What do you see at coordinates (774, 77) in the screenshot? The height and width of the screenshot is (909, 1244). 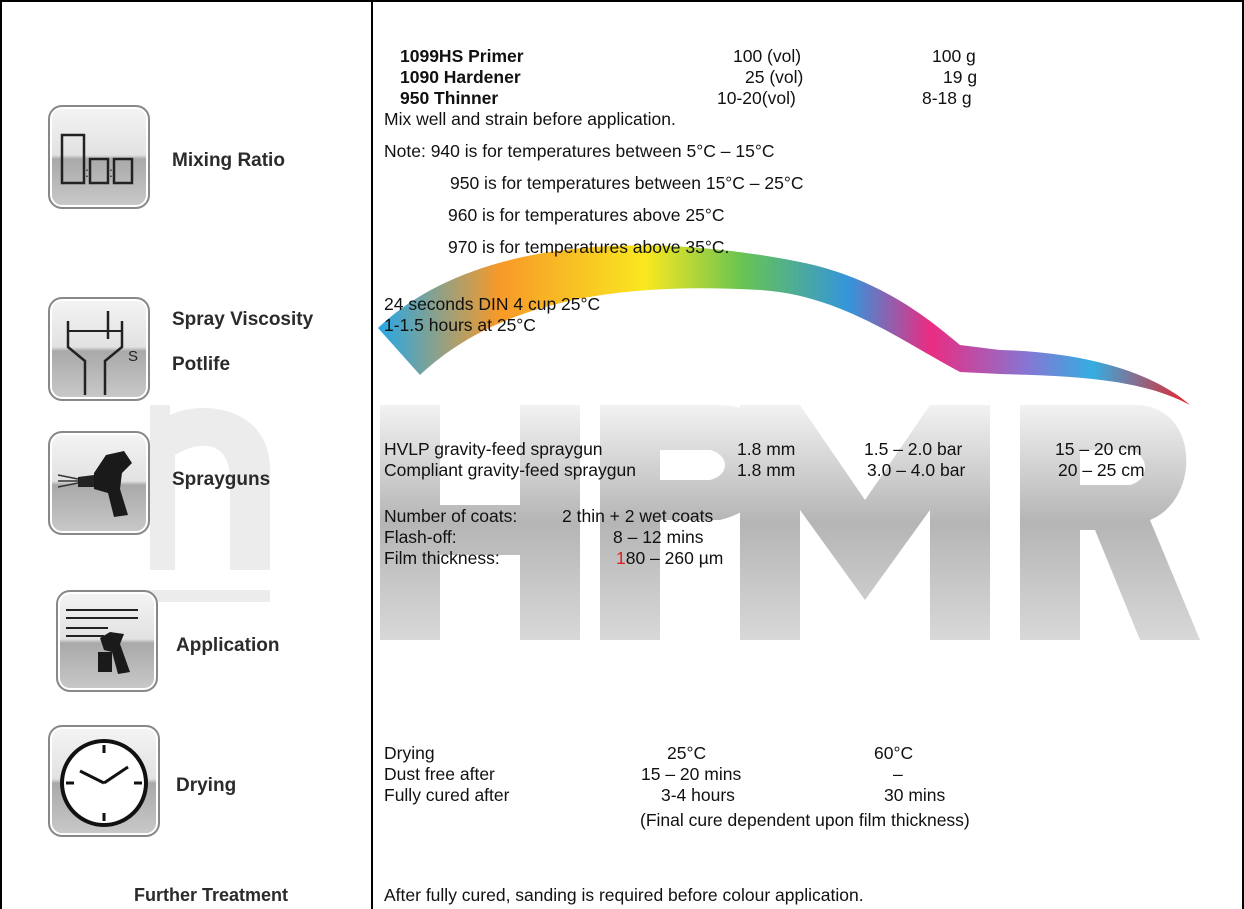 I see `mix-vol-2: 25 (vol)` at bounding box center [774, 77].